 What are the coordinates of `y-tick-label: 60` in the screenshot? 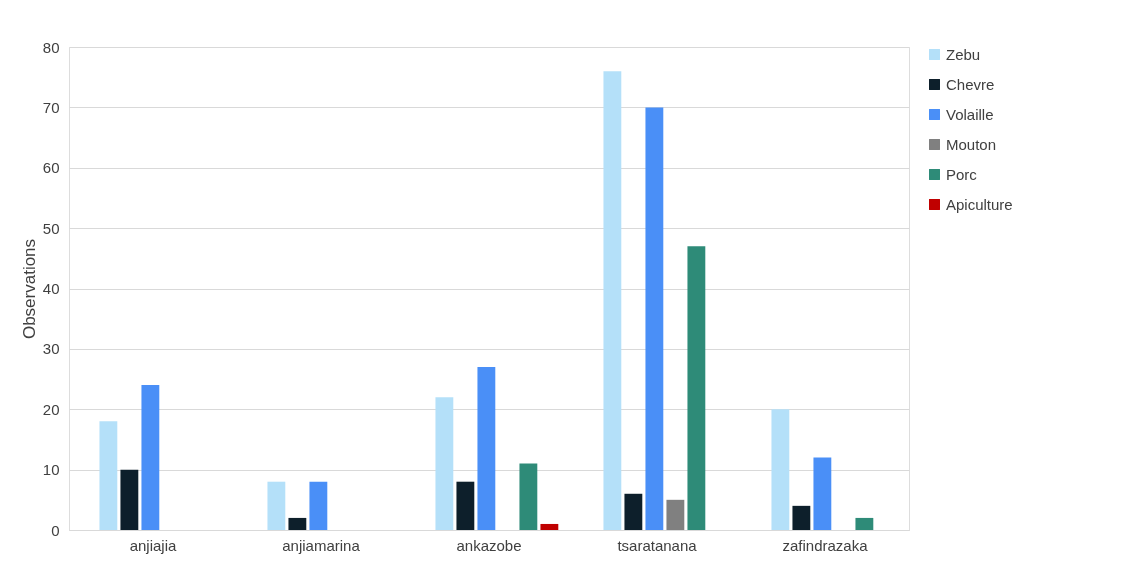 It's located at (51, 168).